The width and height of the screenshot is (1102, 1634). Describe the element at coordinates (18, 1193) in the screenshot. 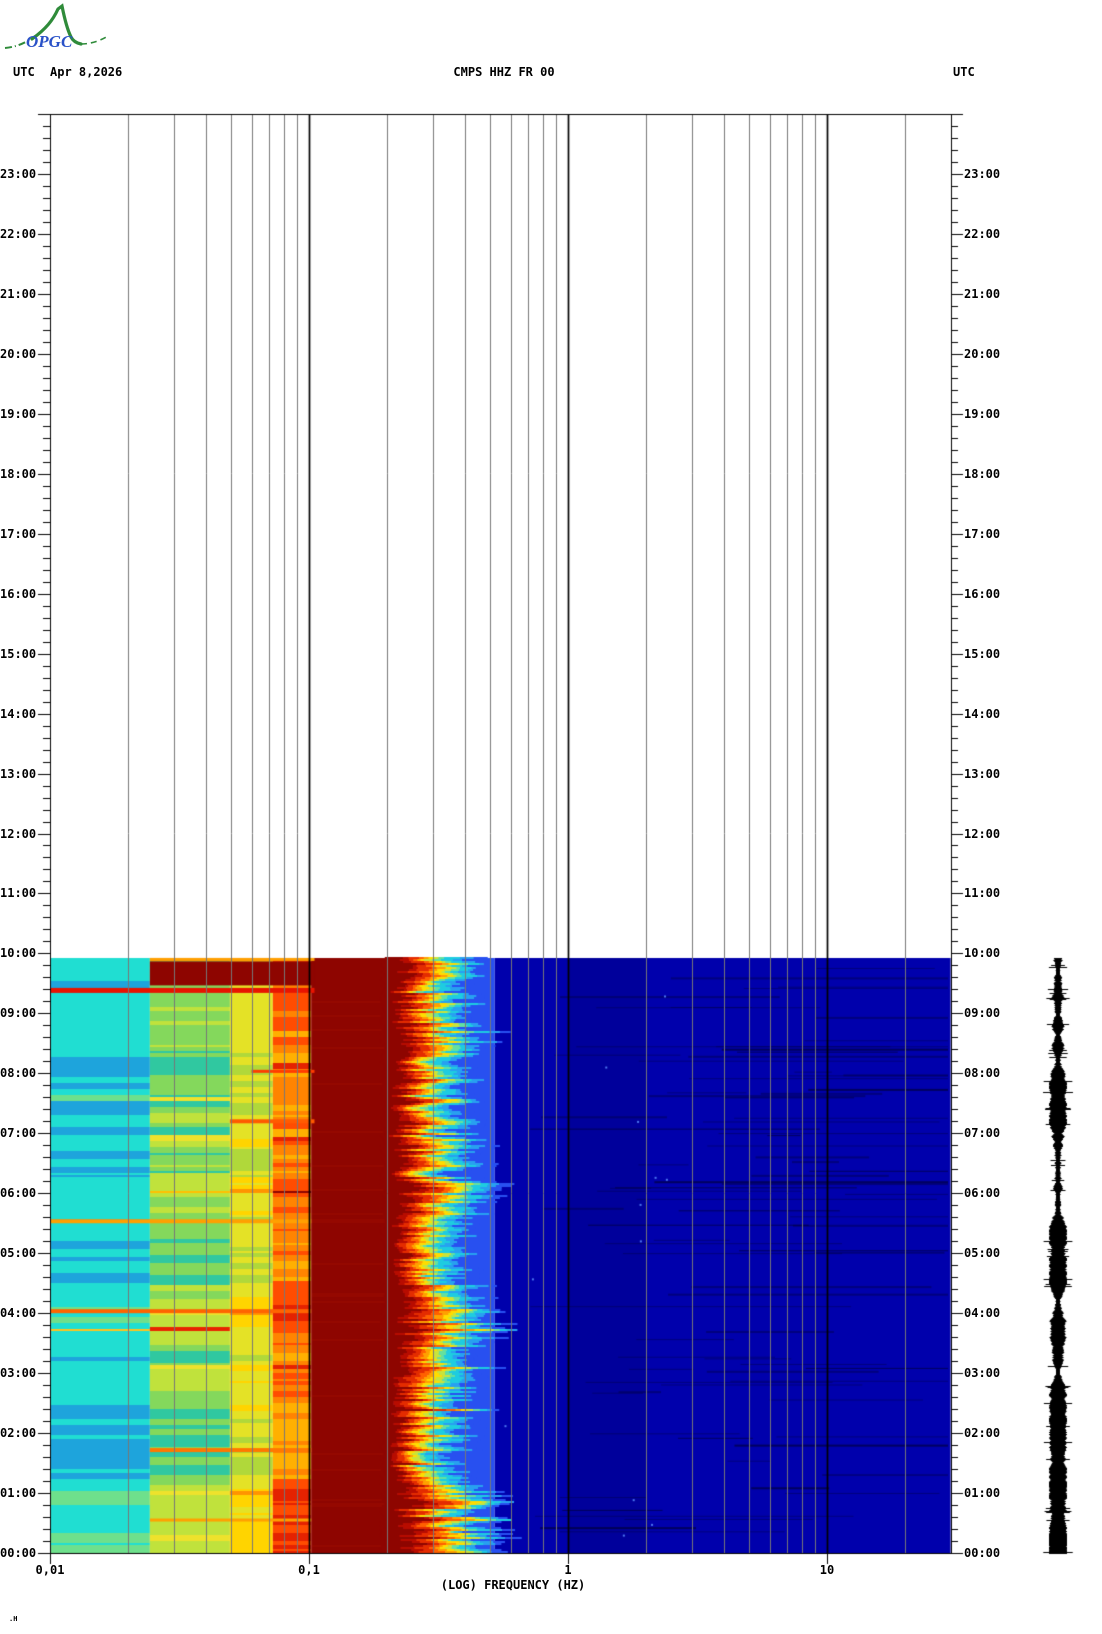

I see `time-label-left: 06:00` at that location.